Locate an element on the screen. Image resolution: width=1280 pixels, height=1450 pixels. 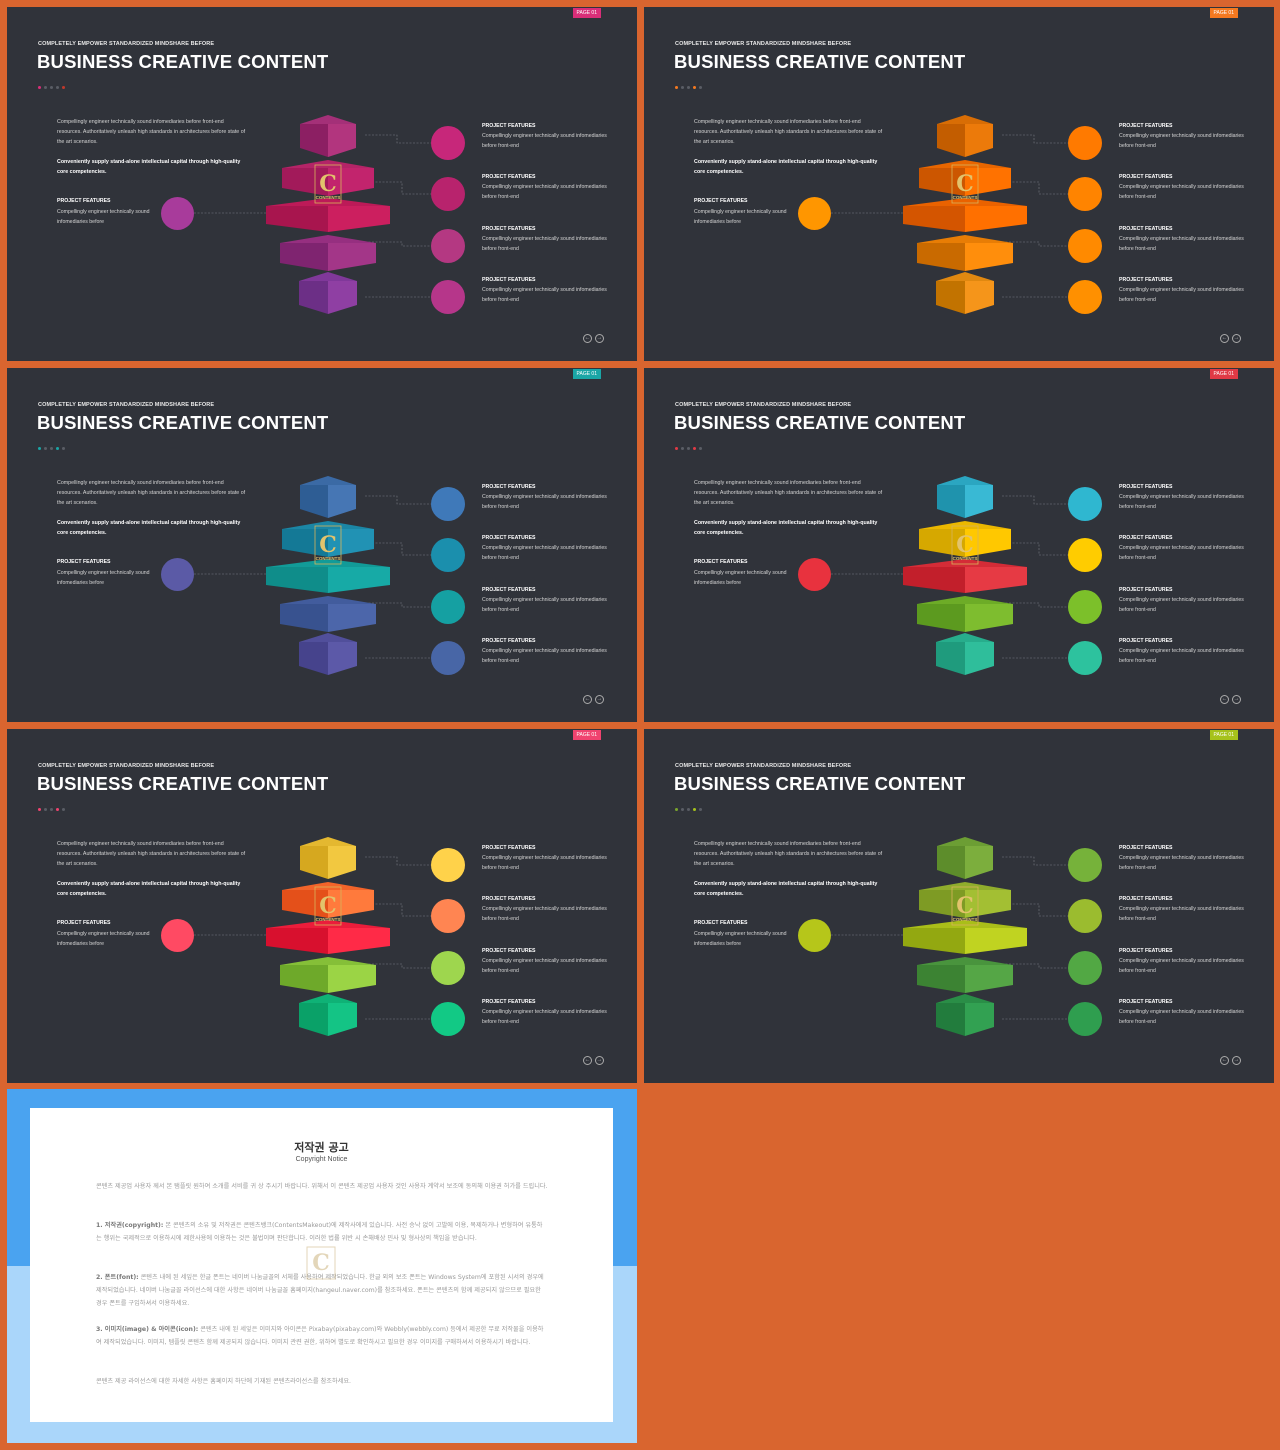
connector-lines is located at coordinates (312, 938).